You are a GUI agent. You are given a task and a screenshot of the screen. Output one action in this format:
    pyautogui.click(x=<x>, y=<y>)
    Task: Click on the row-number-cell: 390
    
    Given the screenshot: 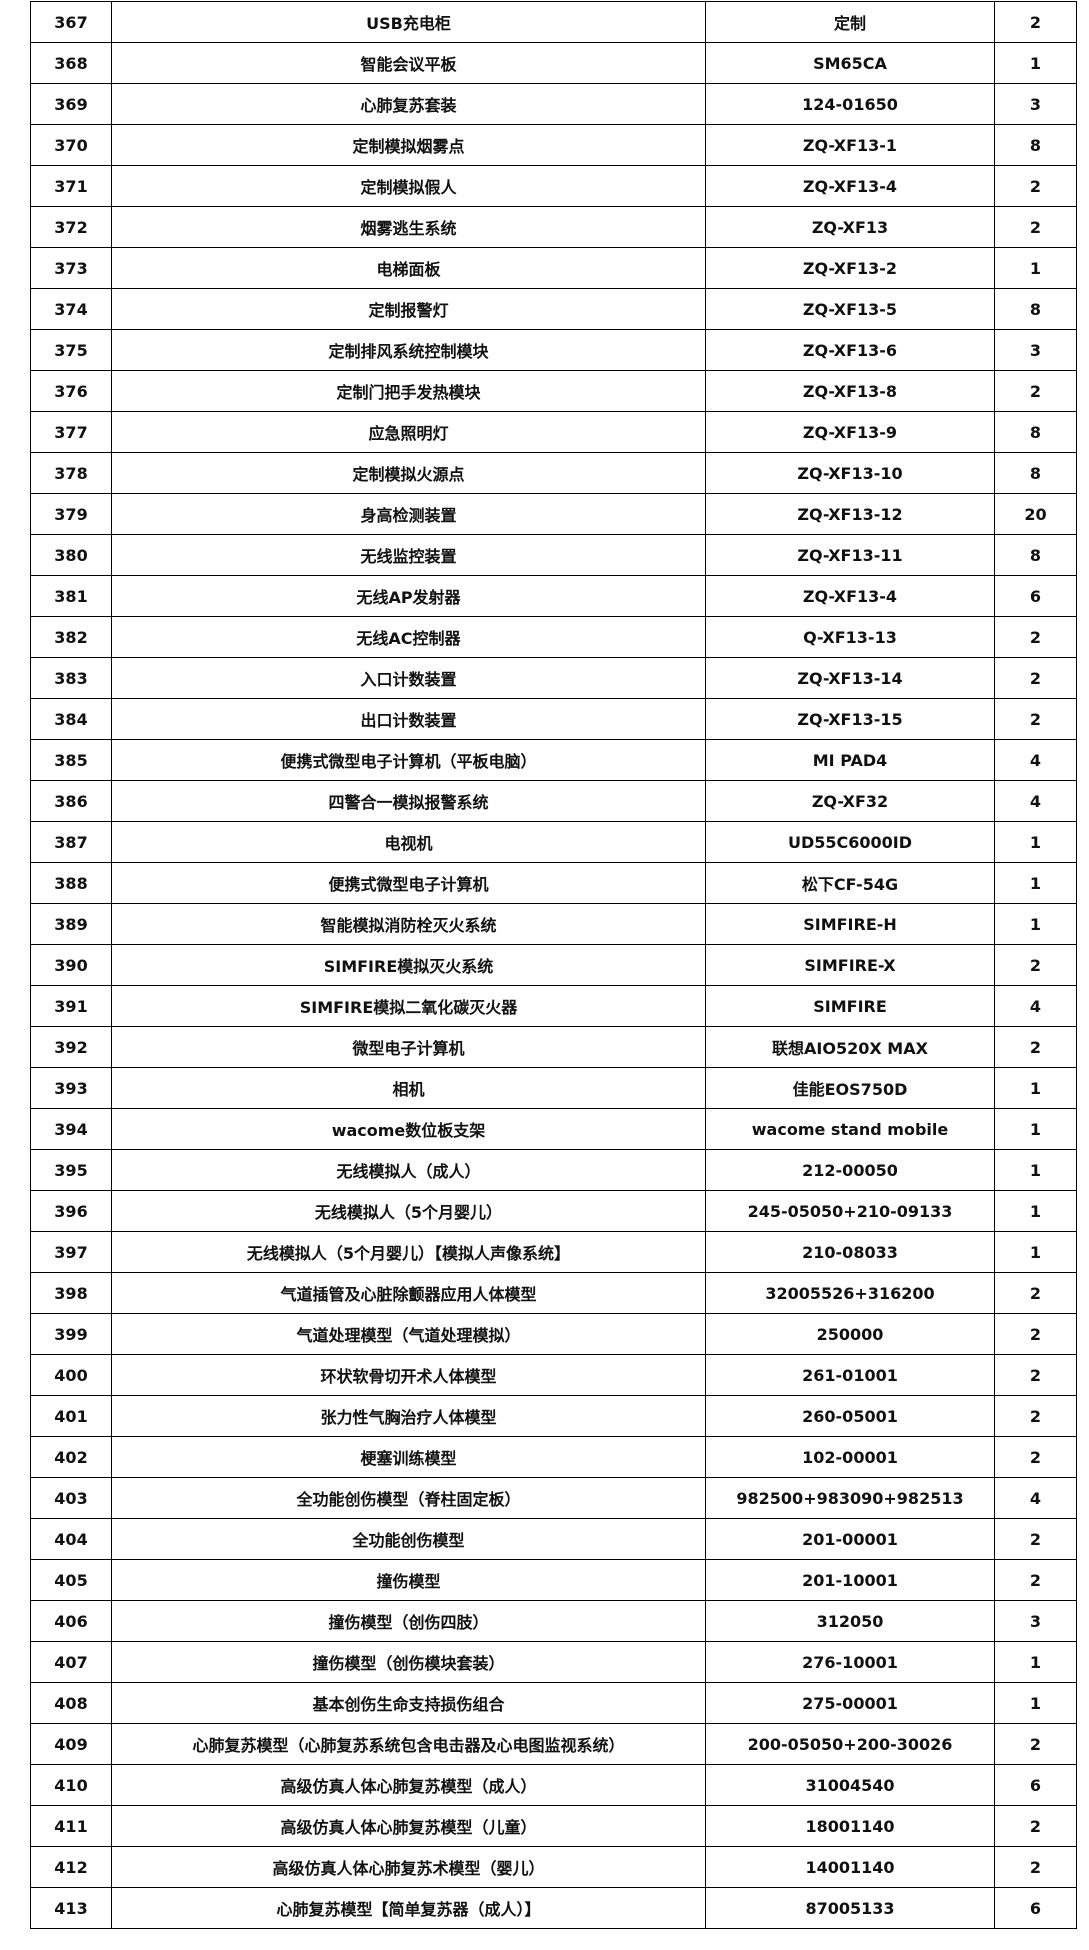 What is the action you would take?
    pyautogui.click(x=71, y=965)
    